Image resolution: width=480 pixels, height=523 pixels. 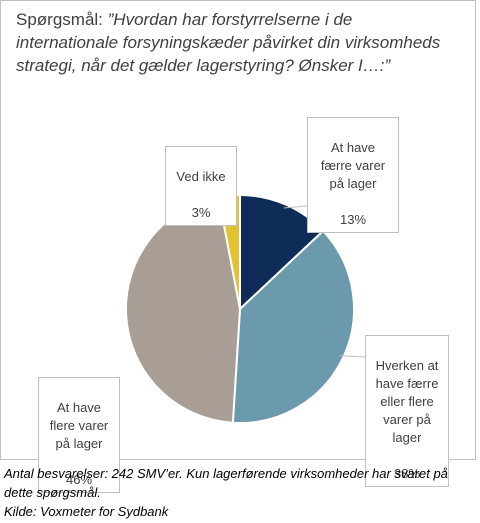 I want to click on label-dont-know: Ved ikke 3%, so click(x=201, y=186).